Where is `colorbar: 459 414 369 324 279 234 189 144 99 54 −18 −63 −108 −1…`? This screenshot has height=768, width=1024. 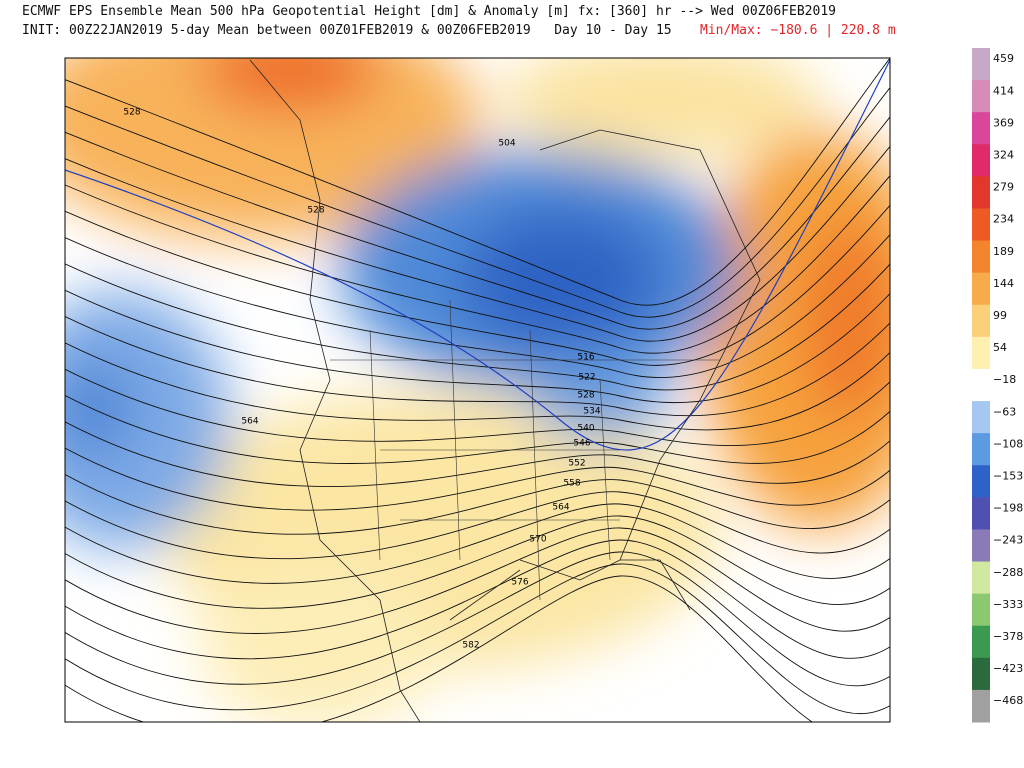
colorbar: 459 414 369 324 279 234 189 144 99 54 −18 −63 −108 −1… is located at coordinates (997, 385).